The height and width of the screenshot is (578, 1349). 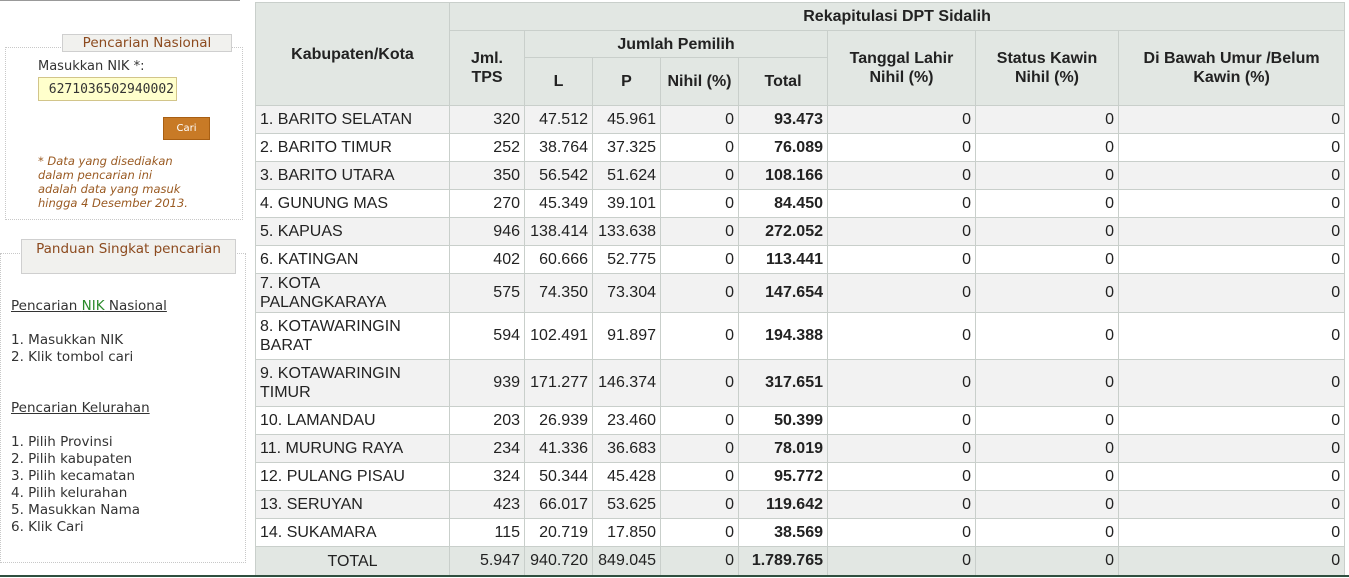 I want to click on guide-nik-heading: Pencarian NIK Nasional, so click(x=89, y=306).